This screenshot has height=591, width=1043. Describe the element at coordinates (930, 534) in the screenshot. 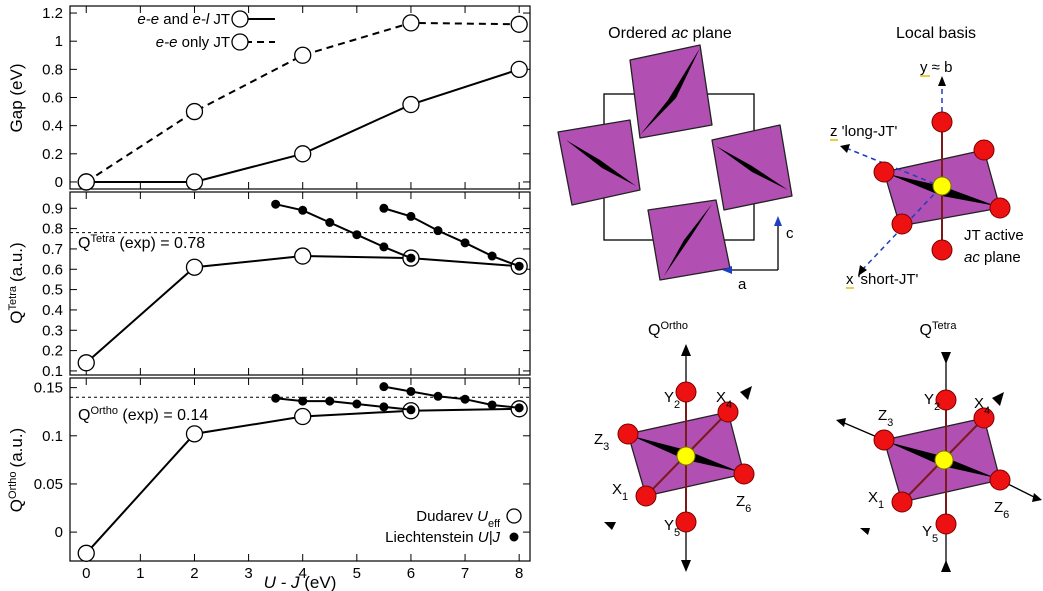

I see `q-tetra-atom-y5: Y5` at that location.